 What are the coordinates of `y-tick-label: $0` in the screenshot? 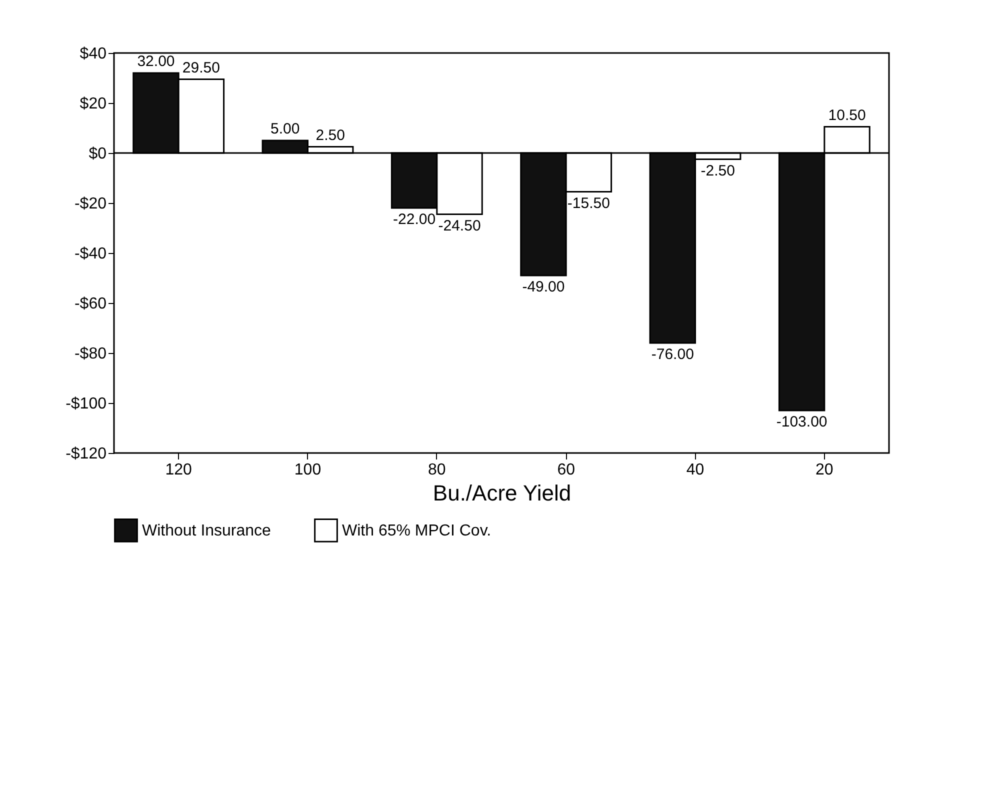 It's located at (97, 154).